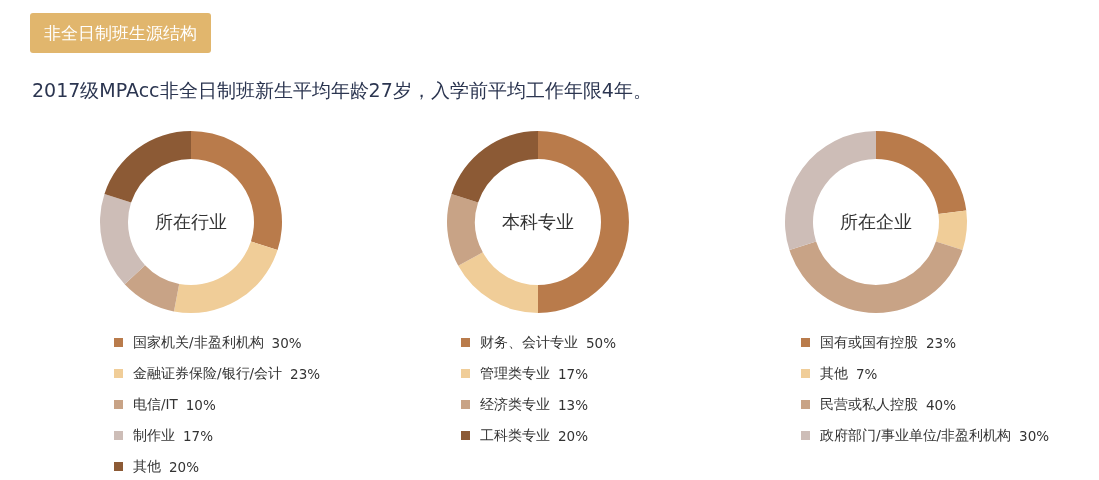  I want to click on legend-label: 管理类专业, so click(515, 373).